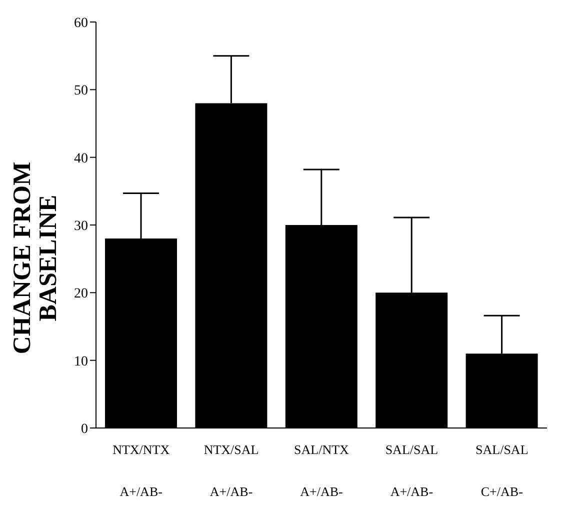 The width and height of the screenshot is (565, 517). Describe the element at coordinates (84, 429) in the screenshot. I see `y-tick-label: 0` at that location.